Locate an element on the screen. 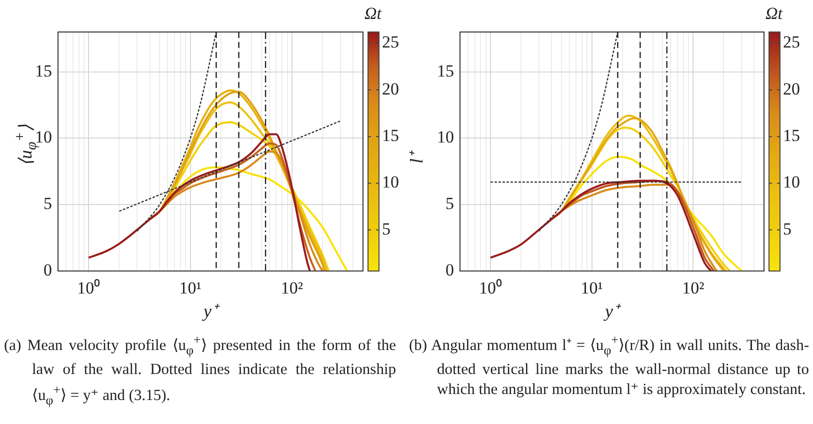 Image resolution: width=813 pixels, height=424 pixels. y-axis-title: l⁺ is located at coordinates (417, 158).